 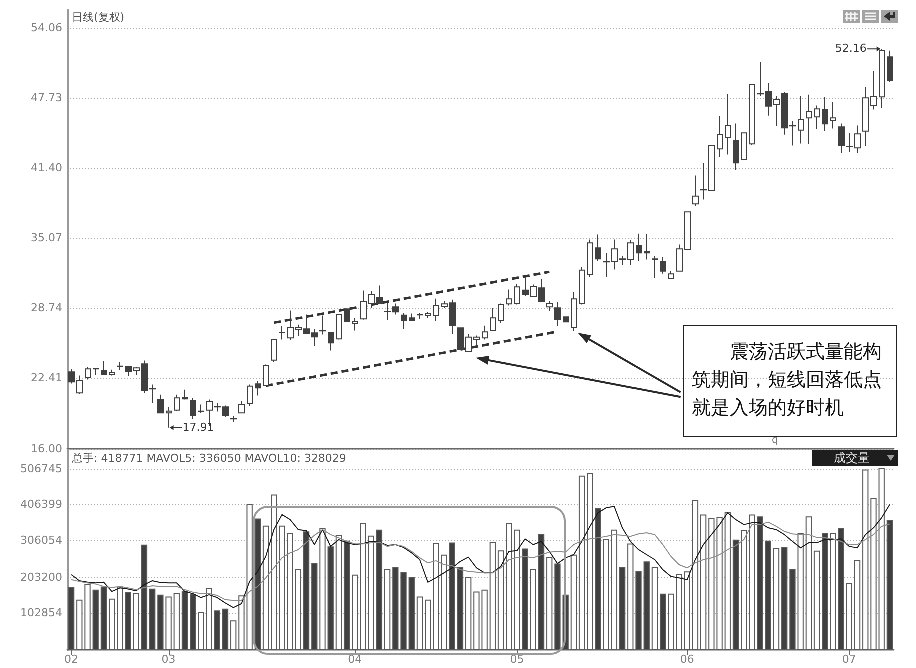 I want to click on annotation: q, so click(x=775, y=440).